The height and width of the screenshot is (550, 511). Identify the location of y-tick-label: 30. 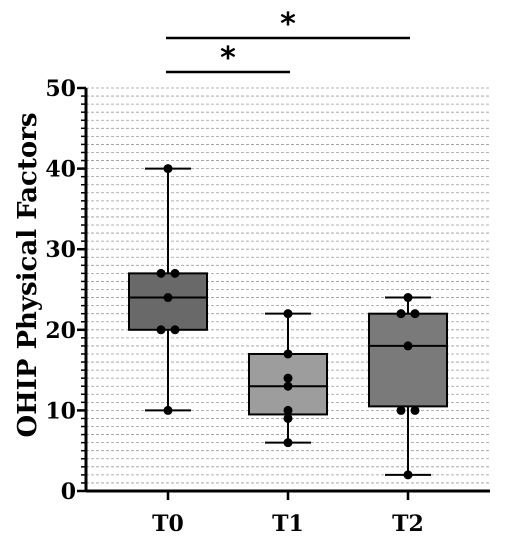
(60, 250).